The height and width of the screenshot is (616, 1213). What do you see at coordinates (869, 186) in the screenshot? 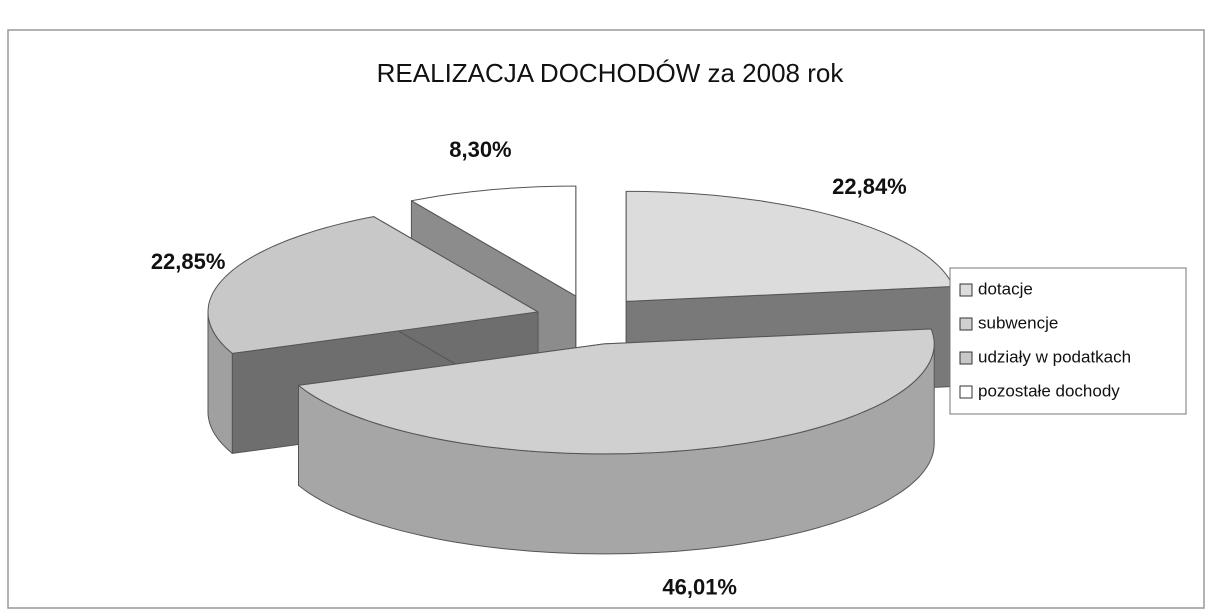
I see `data-label: 22,84%` at bounding box center [869, 186].